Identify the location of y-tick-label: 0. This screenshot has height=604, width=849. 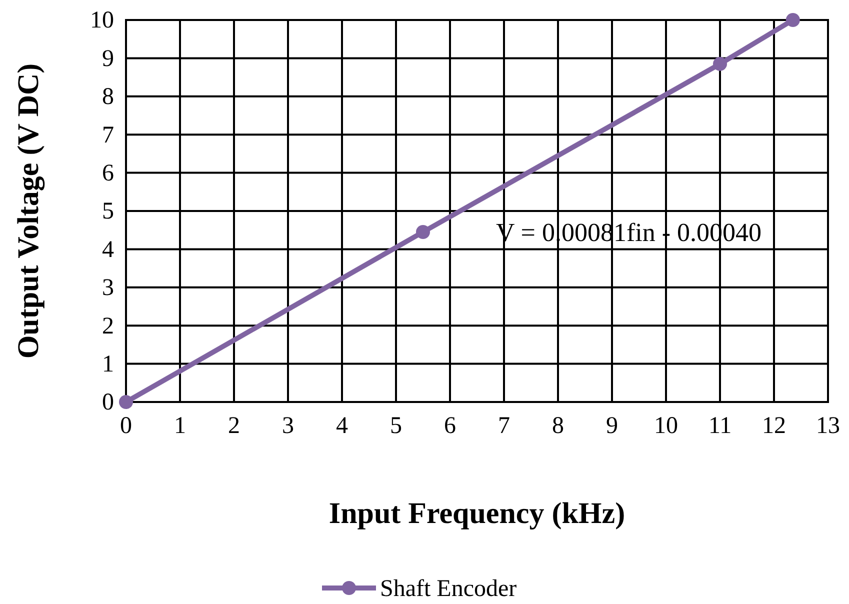
(108, 403).